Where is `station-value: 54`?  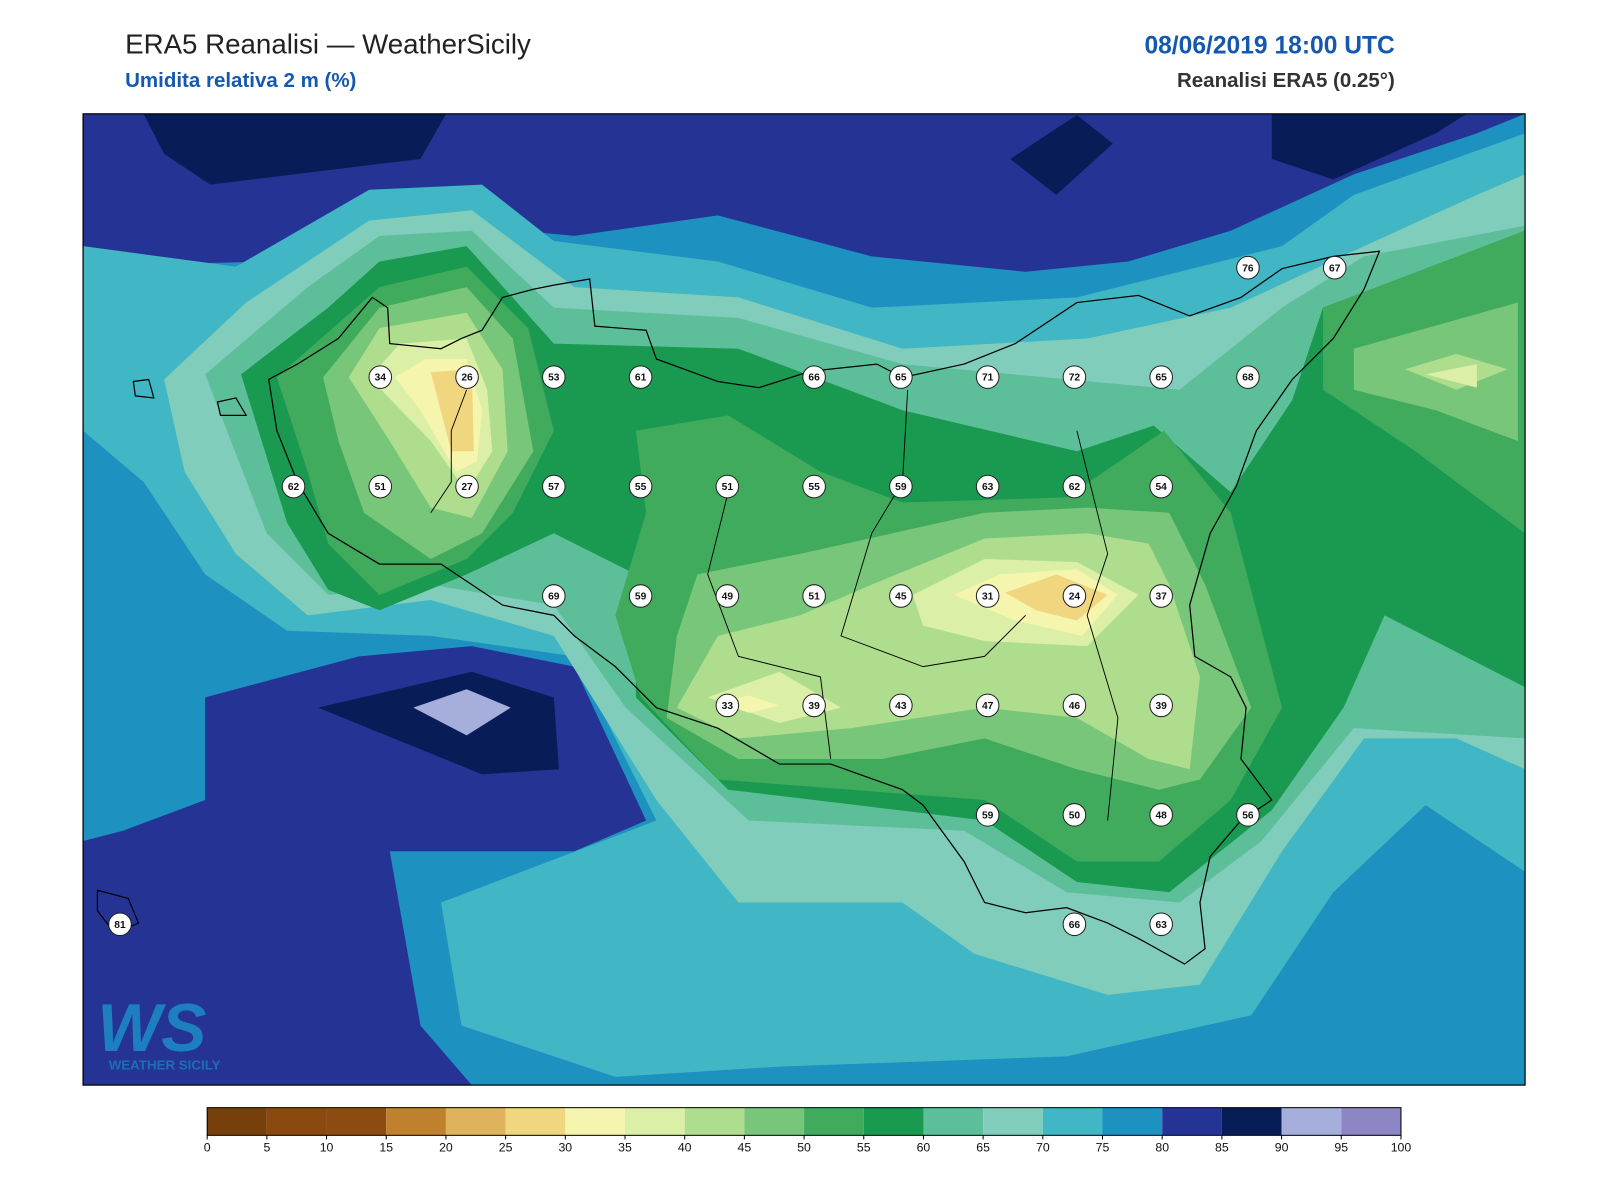
station-value: 54 is located at coordinates (1161, 487).